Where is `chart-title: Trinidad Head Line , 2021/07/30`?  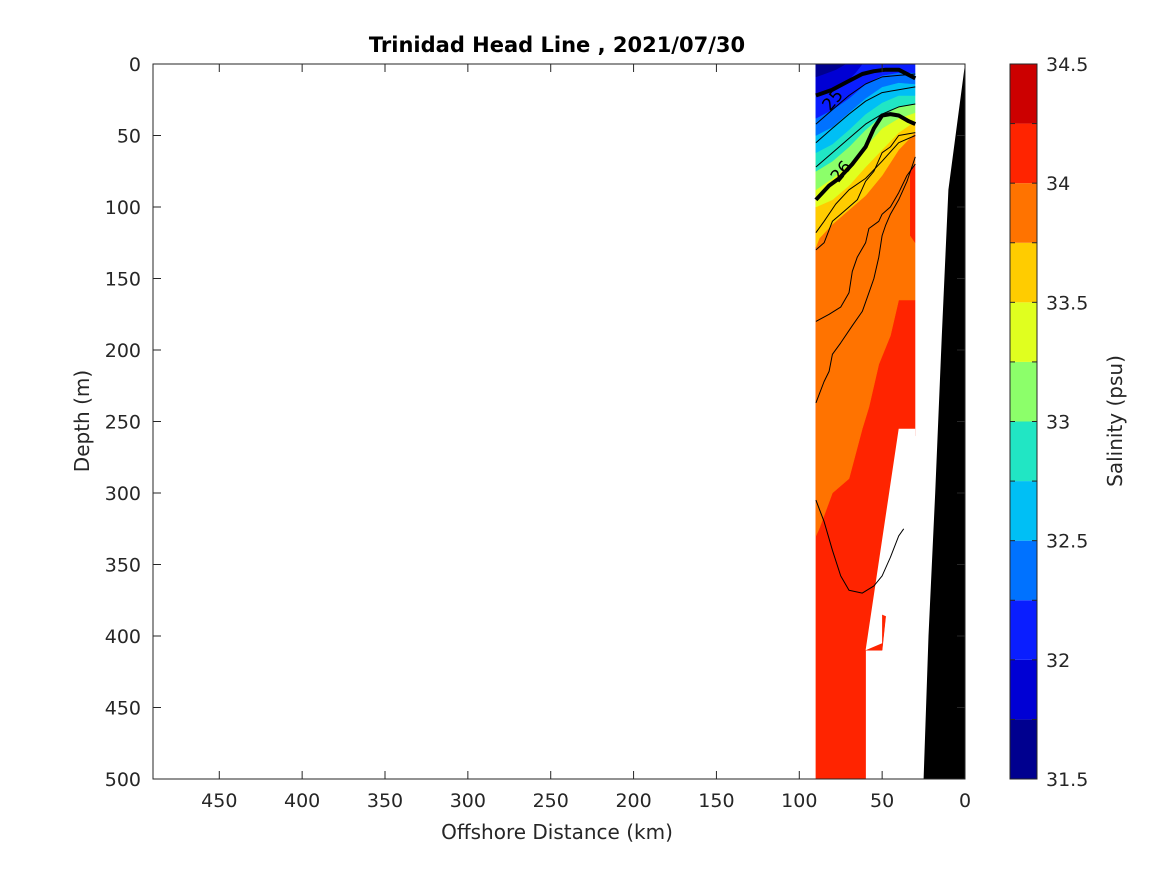 chart-title: Trinidad Head Line , 2021/07/30 is located at coordinates (557, 45).